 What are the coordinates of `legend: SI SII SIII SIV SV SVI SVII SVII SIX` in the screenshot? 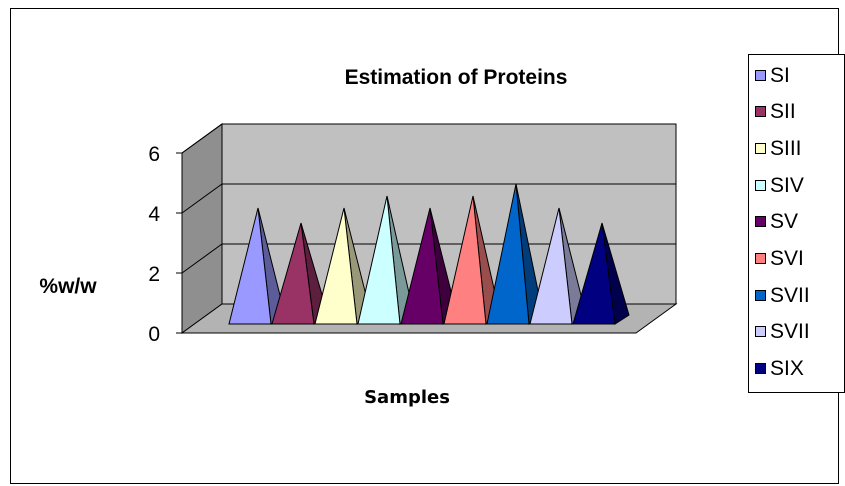 It's located at (796, 223).